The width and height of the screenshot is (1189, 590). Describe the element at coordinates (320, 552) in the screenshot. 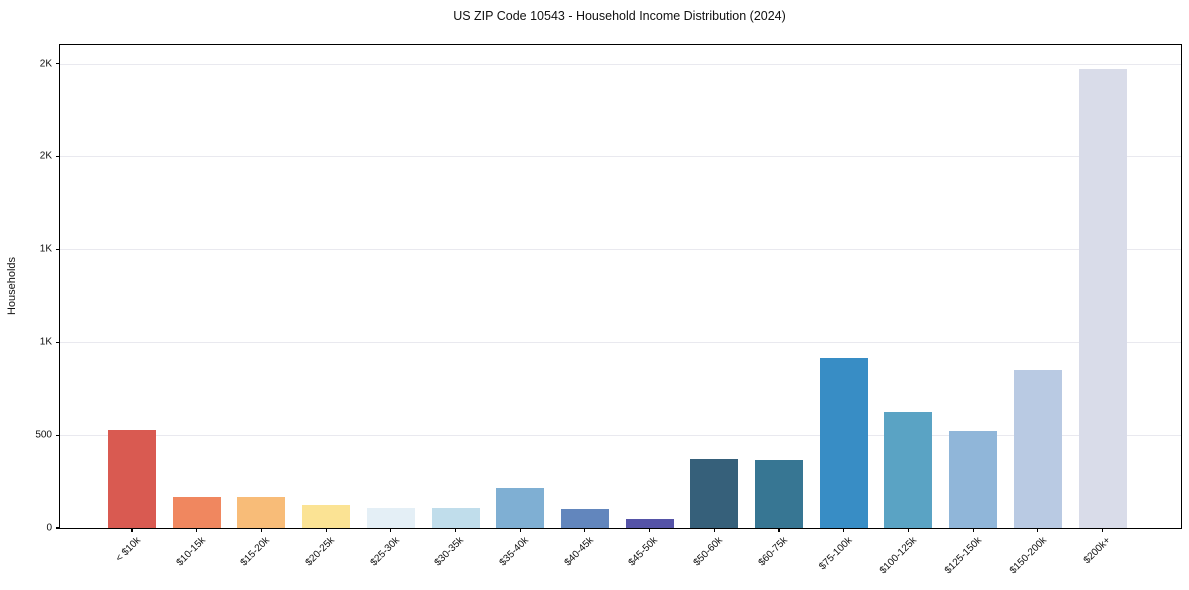

I see `x-tick-label-text: $20-25k` at that location.